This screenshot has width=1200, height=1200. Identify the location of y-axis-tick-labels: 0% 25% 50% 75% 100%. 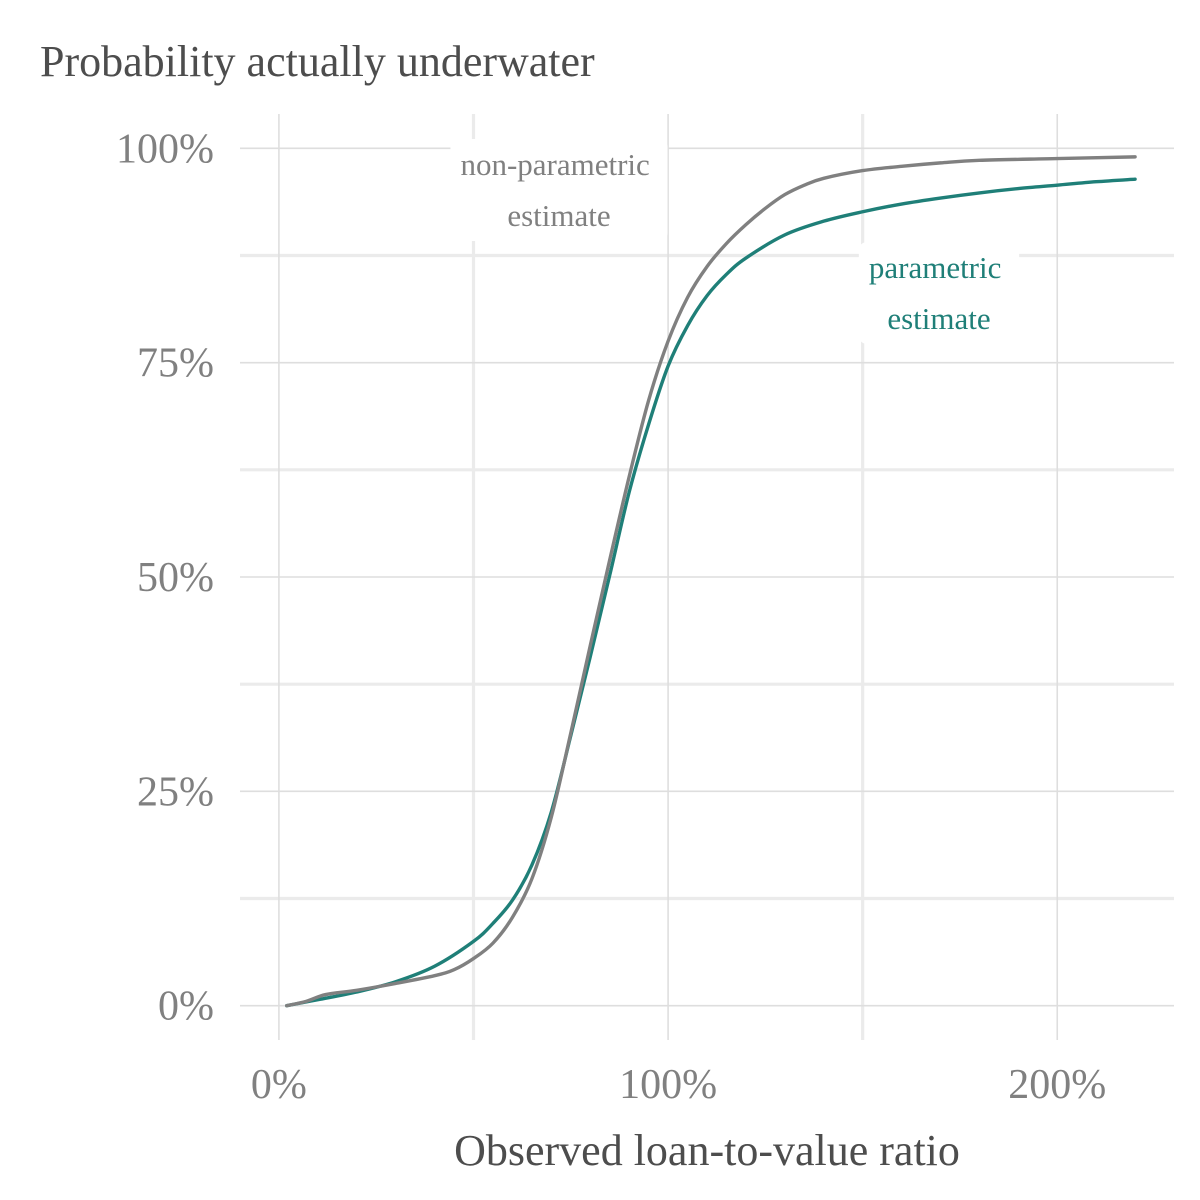
(165, 577).